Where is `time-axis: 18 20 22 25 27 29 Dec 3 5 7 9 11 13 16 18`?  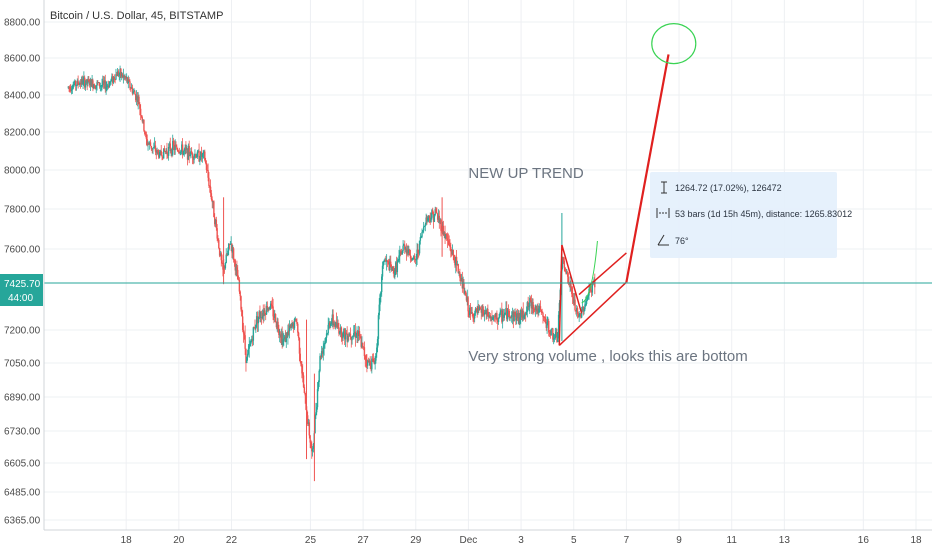
time-axis: 18 20 22 25 27 29 Dec 3 5 7 9 11 13 16 18 is located at coordinates (521, 540).